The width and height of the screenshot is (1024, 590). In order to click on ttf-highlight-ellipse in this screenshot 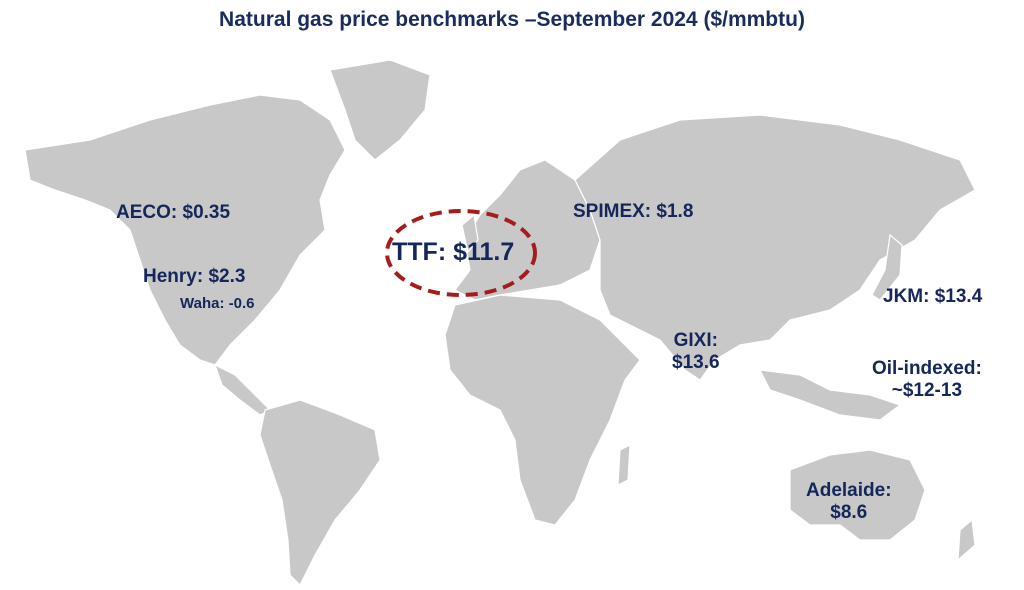, I will do `click(461, 253)`.